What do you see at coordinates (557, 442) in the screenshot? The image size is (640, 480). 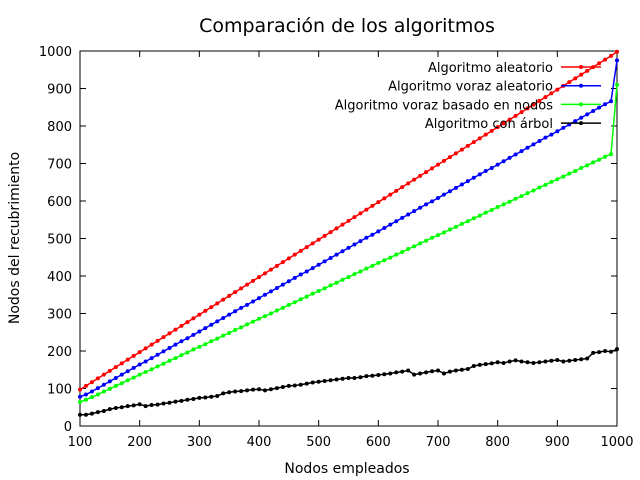 I see `x-tick-label: 900` at bounding box center [557, 442].